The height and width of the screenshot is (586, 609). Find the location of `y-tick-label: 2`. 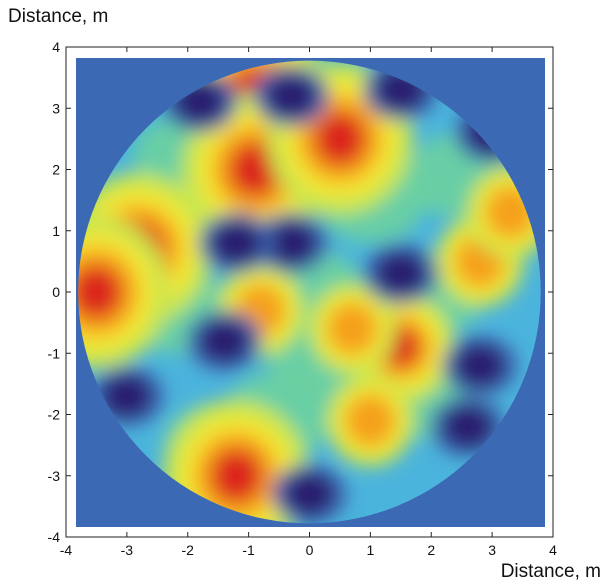

y-tick-label: 2 is located at coordinates (56, 170).